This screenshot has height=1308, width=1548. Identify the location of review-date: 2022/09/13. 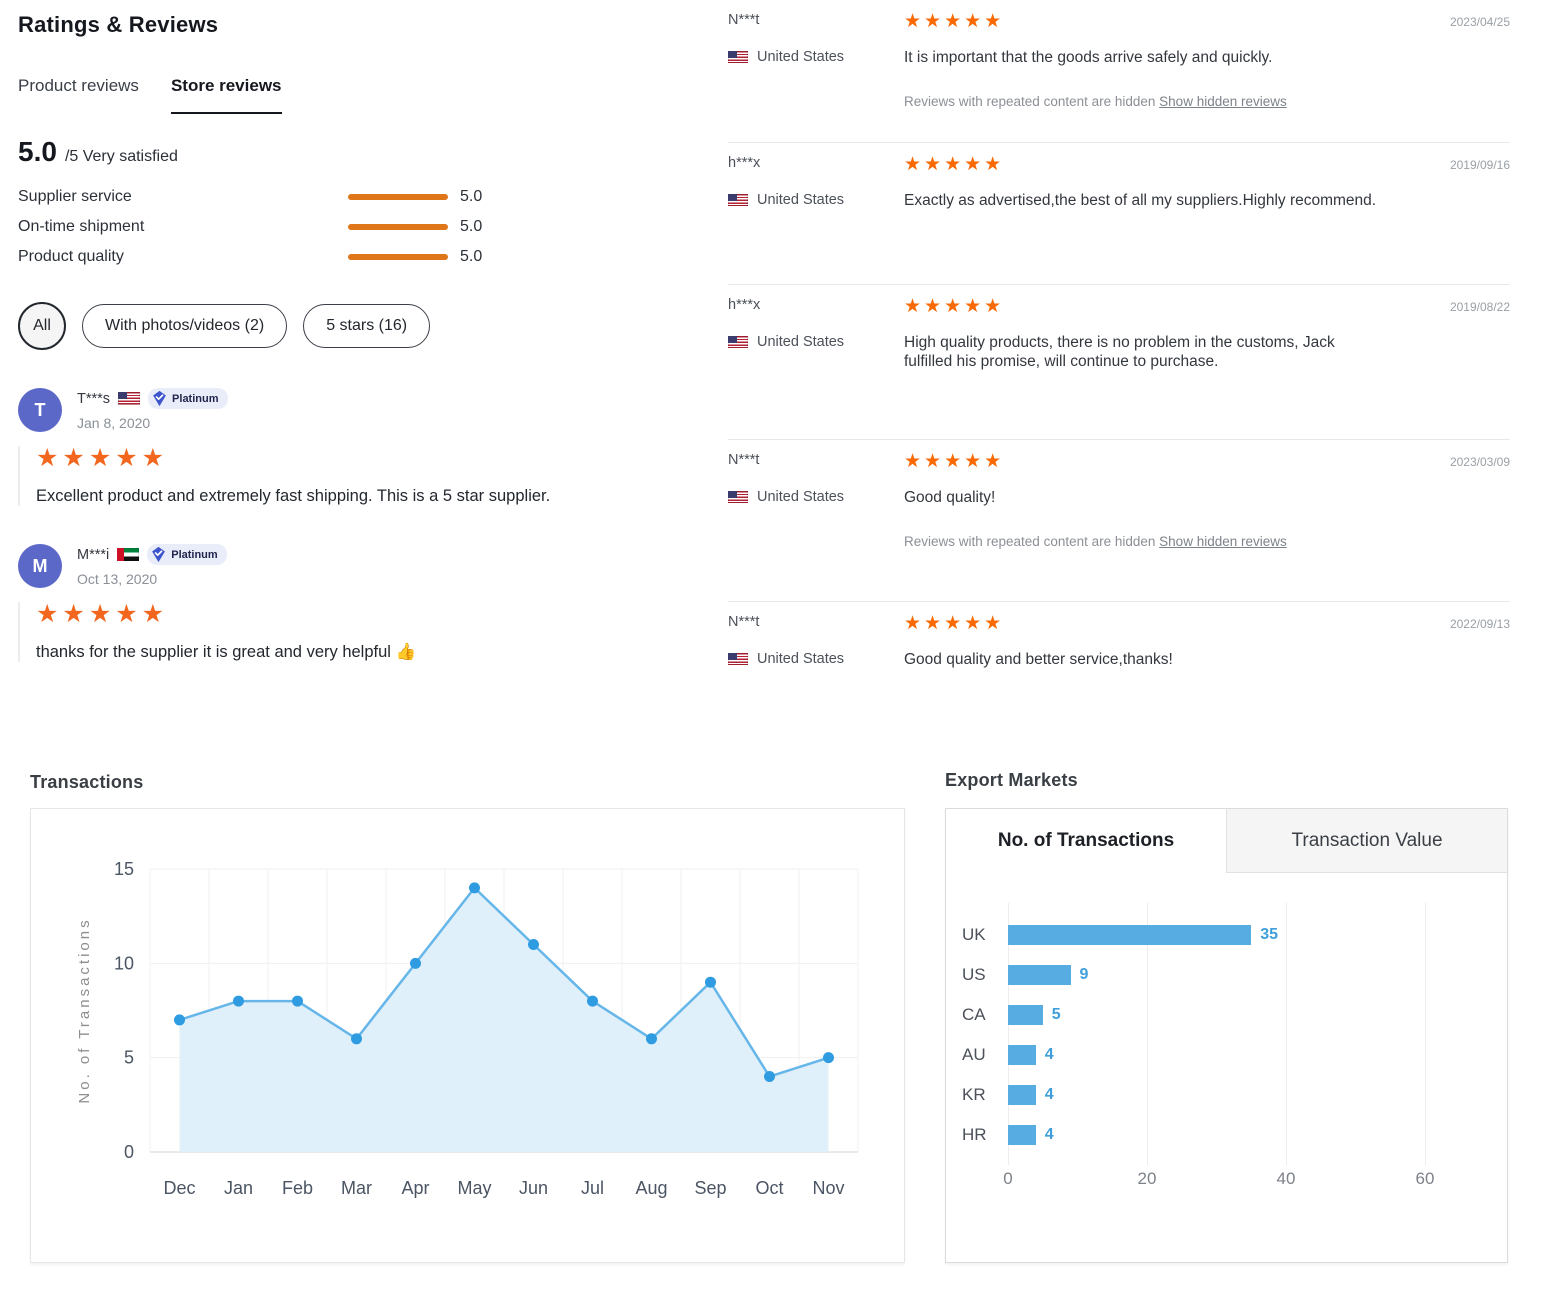
(1479, 624).